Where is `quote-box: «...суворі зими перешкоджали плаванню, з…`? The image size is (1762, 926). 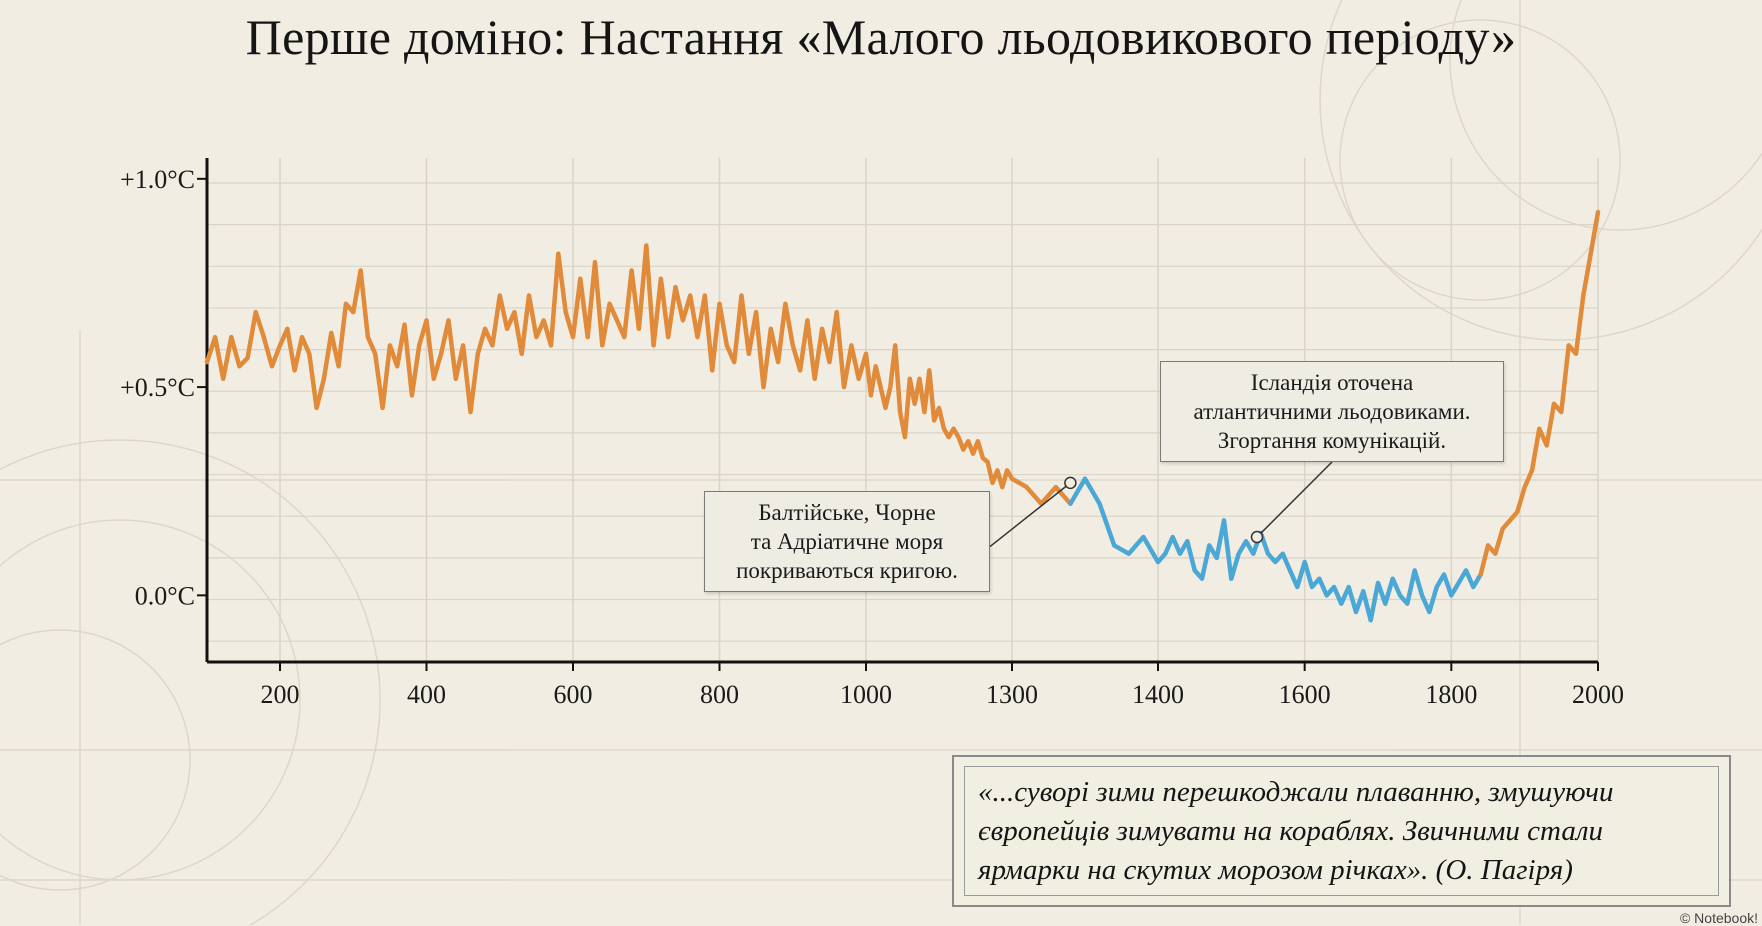
quote-box: «...суворі зими перешкоджали плаванню, з… is located at coordinates (1341, 831).